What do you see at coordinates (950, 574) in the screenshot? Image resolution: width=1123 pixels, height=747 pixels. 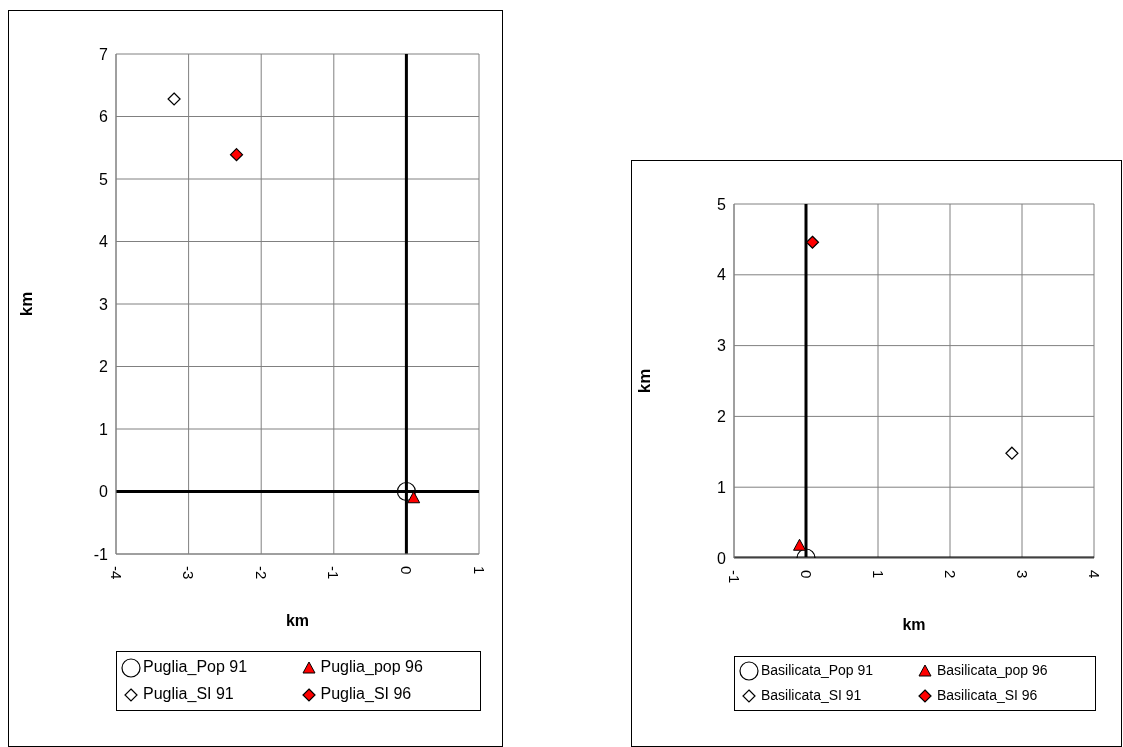 I see `x-tick-label: 2` at bounding box center [950, 574].